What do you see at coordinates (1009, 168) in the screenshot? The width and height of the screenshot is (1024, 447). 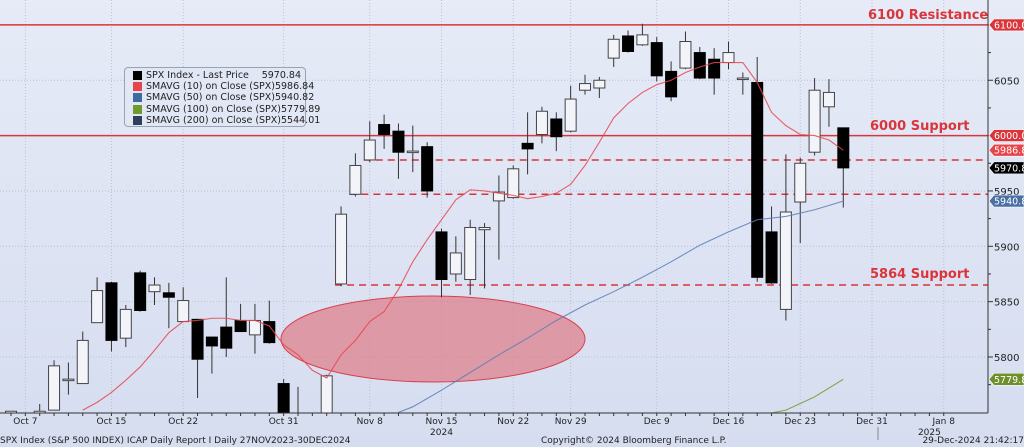 I see `value-tag-label: 5970.84` at bounding box center [1009, 168].